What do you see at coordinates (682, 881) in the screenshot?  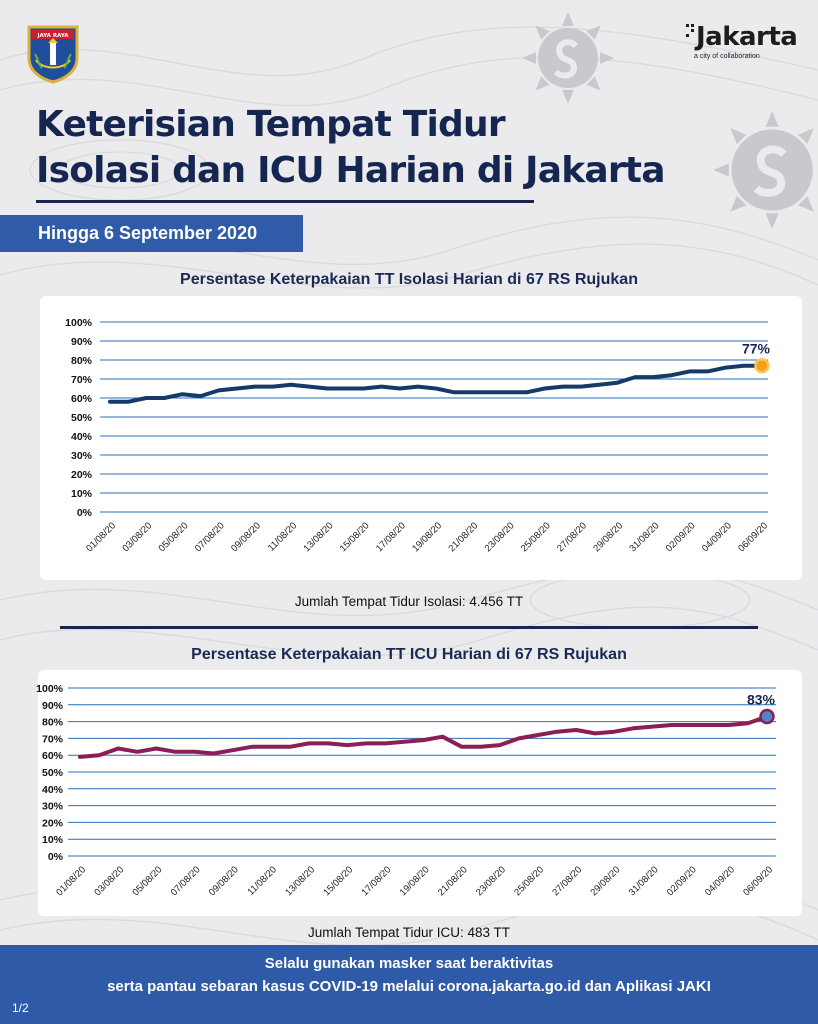 I see `icu-x-tick-label: 02/09/20` at bounding box center [682, 881].